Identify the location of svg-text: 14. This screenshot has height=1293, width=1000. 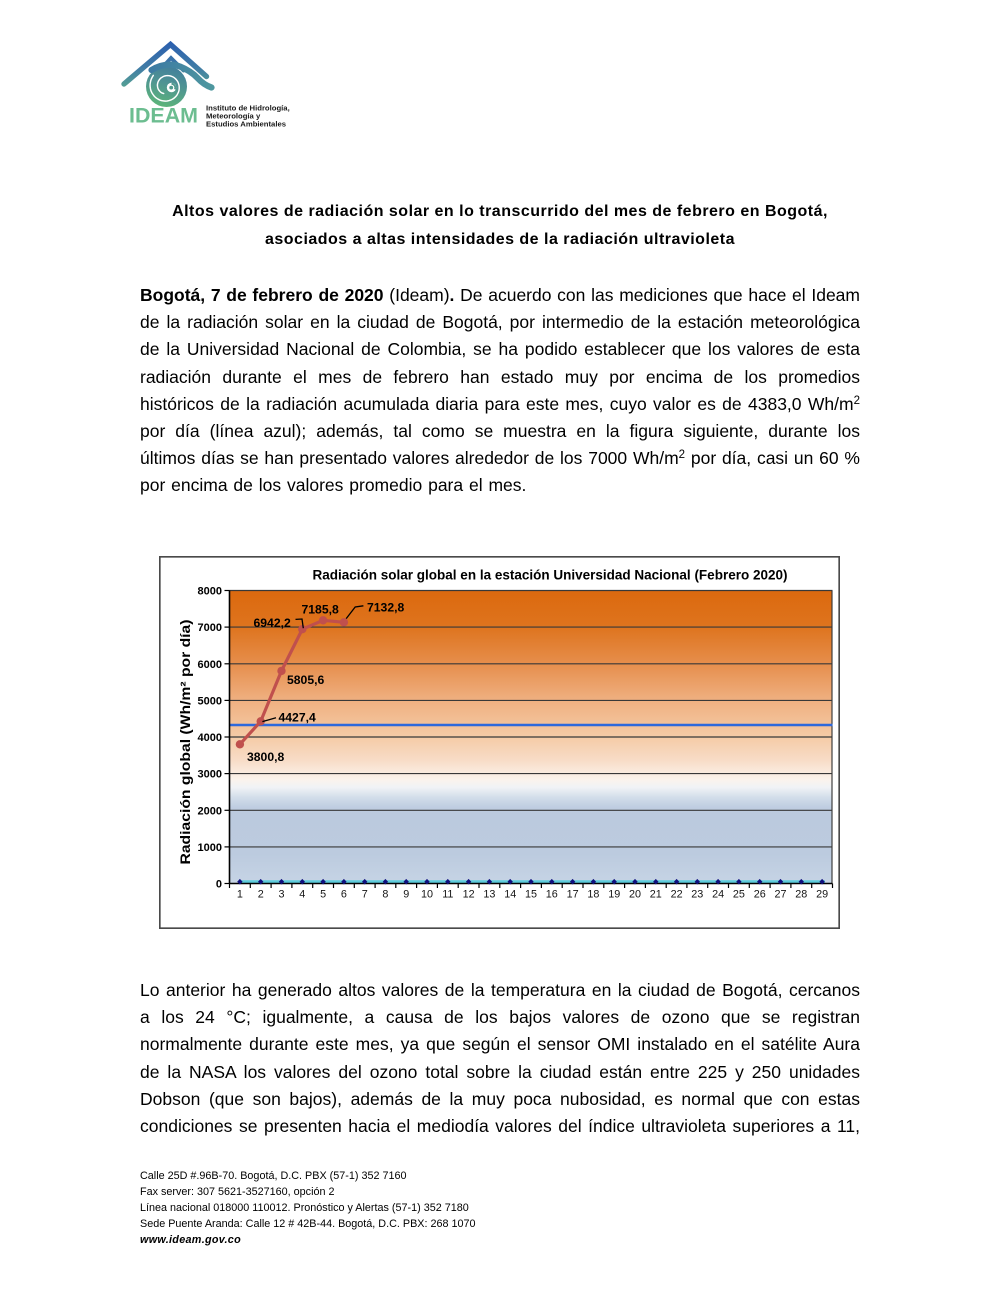
(510, 895).